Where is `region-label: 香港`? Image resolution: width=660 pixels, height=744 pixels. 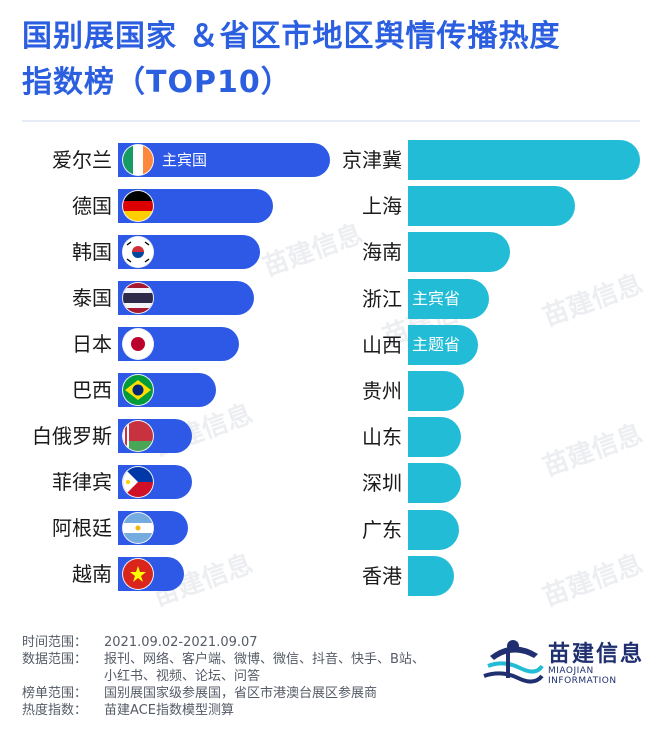
region-label: 香港 is located at coordinates (382, 576).